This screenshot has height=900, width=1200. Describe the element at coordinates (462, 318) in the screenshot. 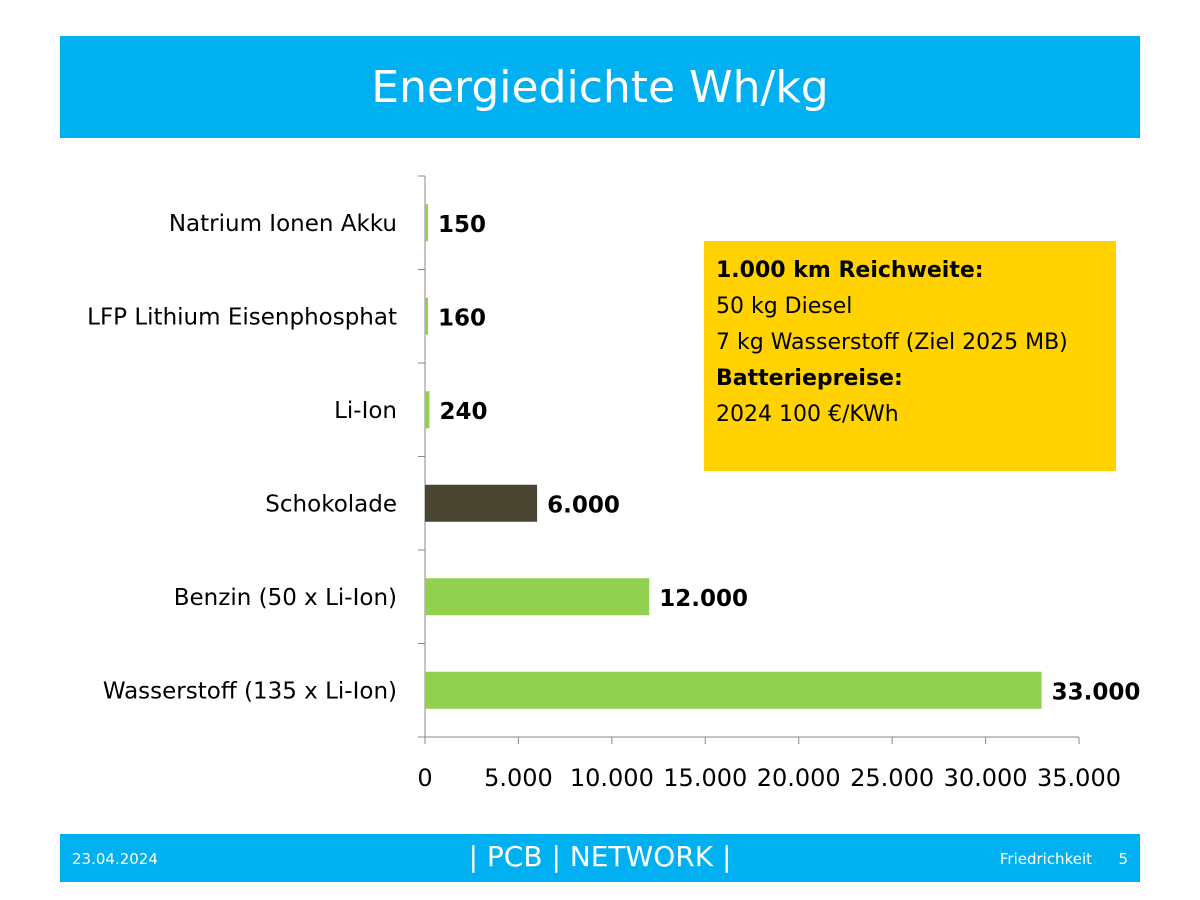

I see `data-label: 160` at that location.